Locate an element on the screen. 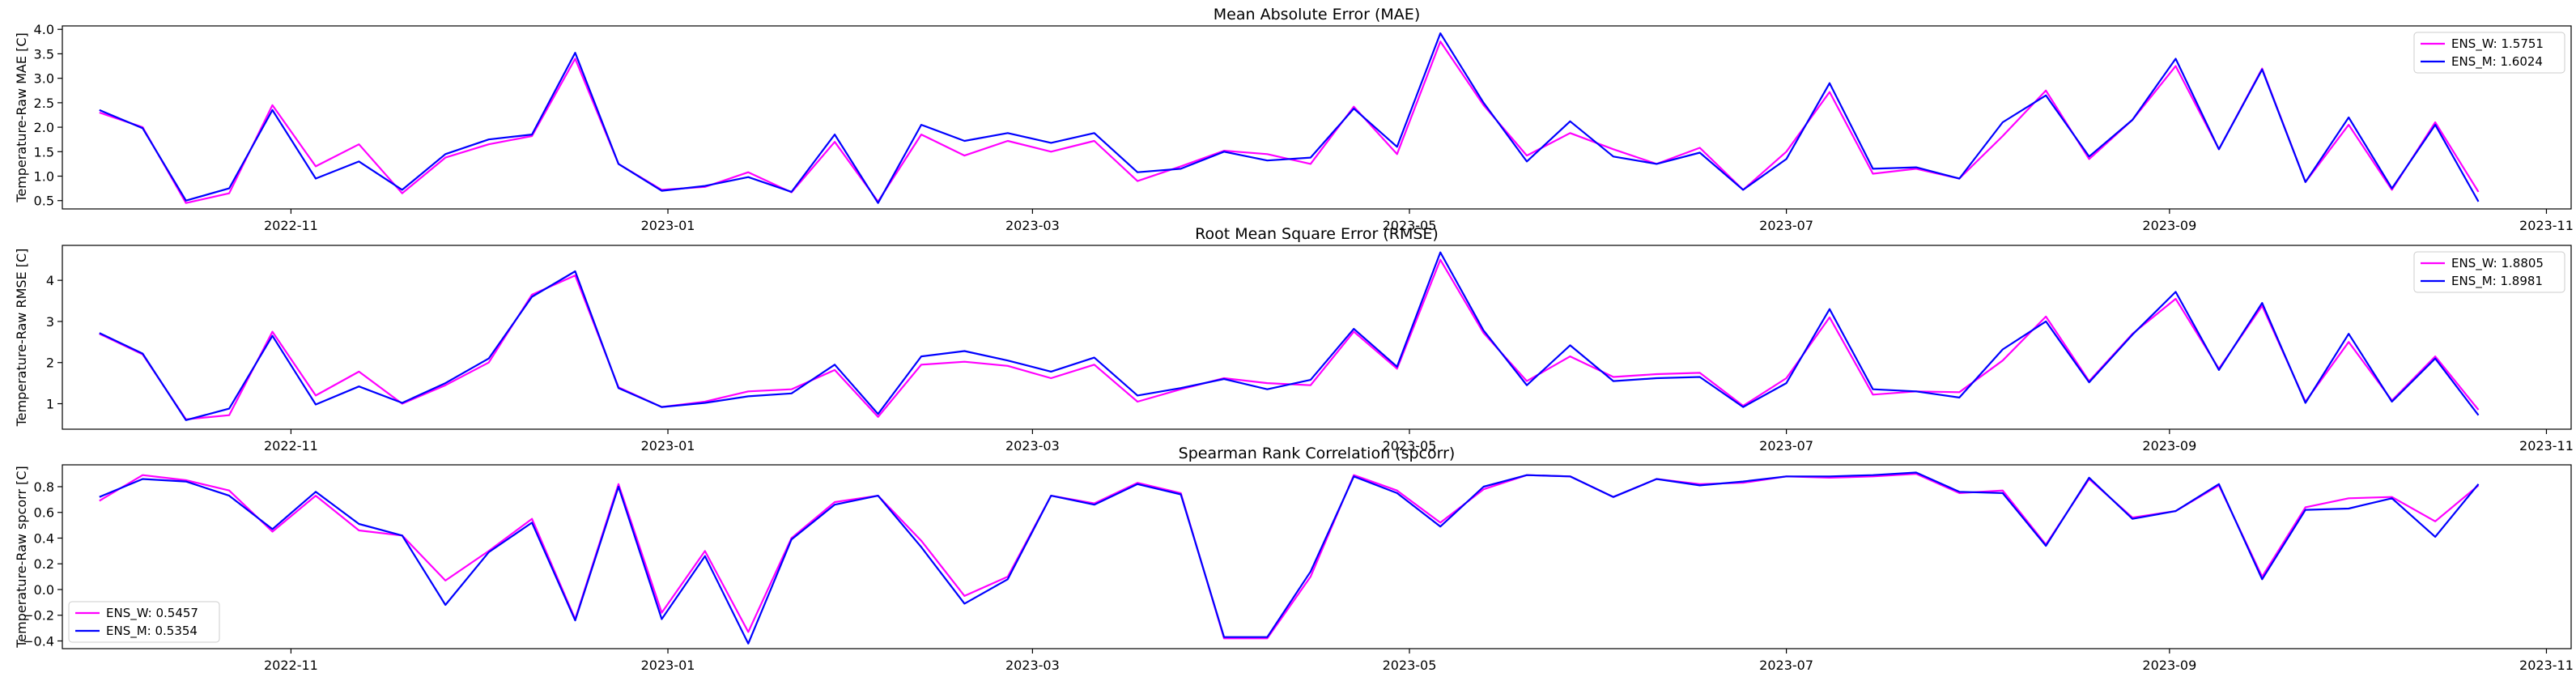  panel3-x-tick-label: 2022-11 is located at coordinates (291, 665).